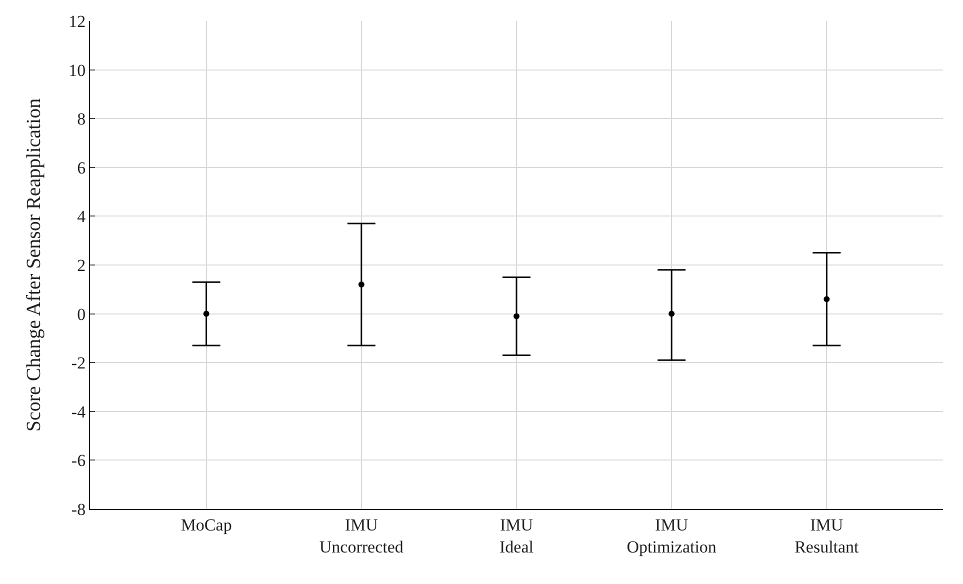 Image resolution: width=963 pixels, height=584 pixels. Describe the element at coordinates (81, 314) in the screenshot. I see `y-tick-label: 0` at that location.